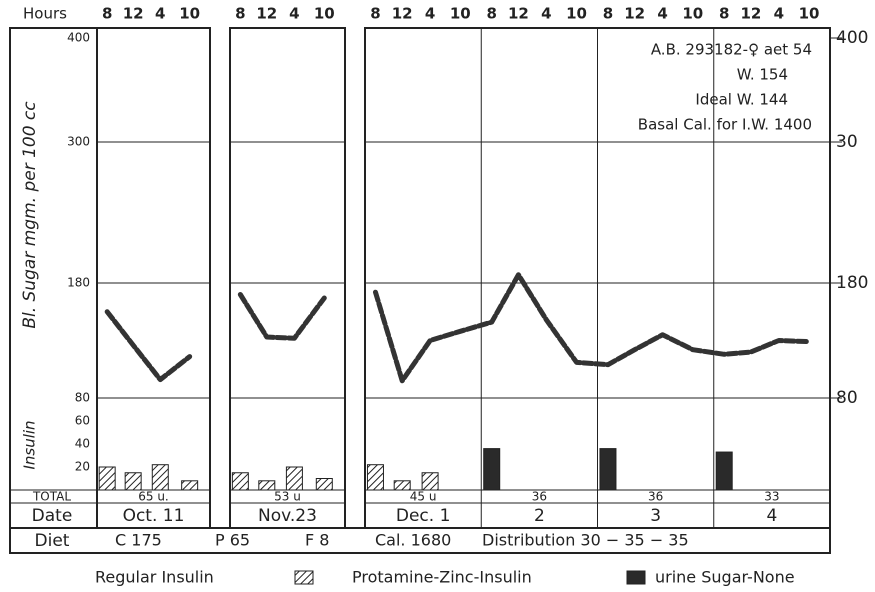  I want to click on y2-tick-label: 30, so click(847, 142).